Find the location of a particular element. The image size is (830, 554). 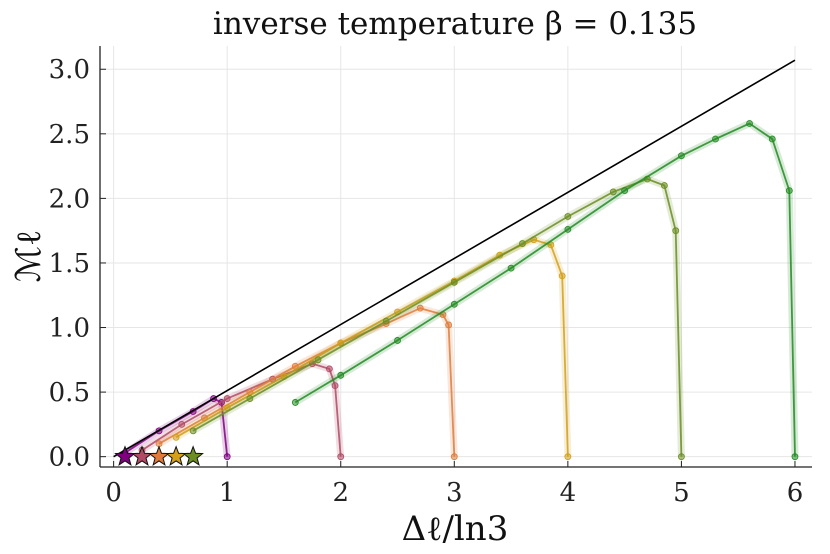

y-tick-label: 1.5 is located at coordinates (69, 264).